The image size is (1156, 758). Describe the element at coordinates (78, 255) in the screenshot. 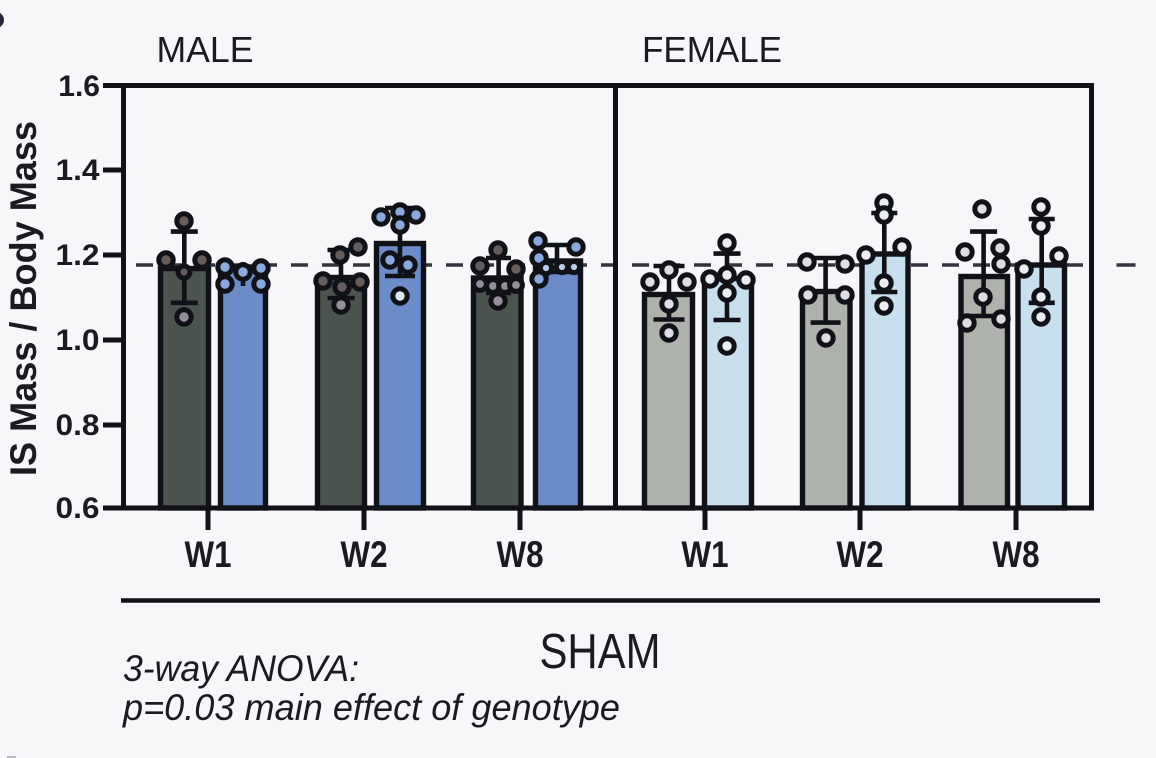

I see `svg-text: 1.2` at that location.